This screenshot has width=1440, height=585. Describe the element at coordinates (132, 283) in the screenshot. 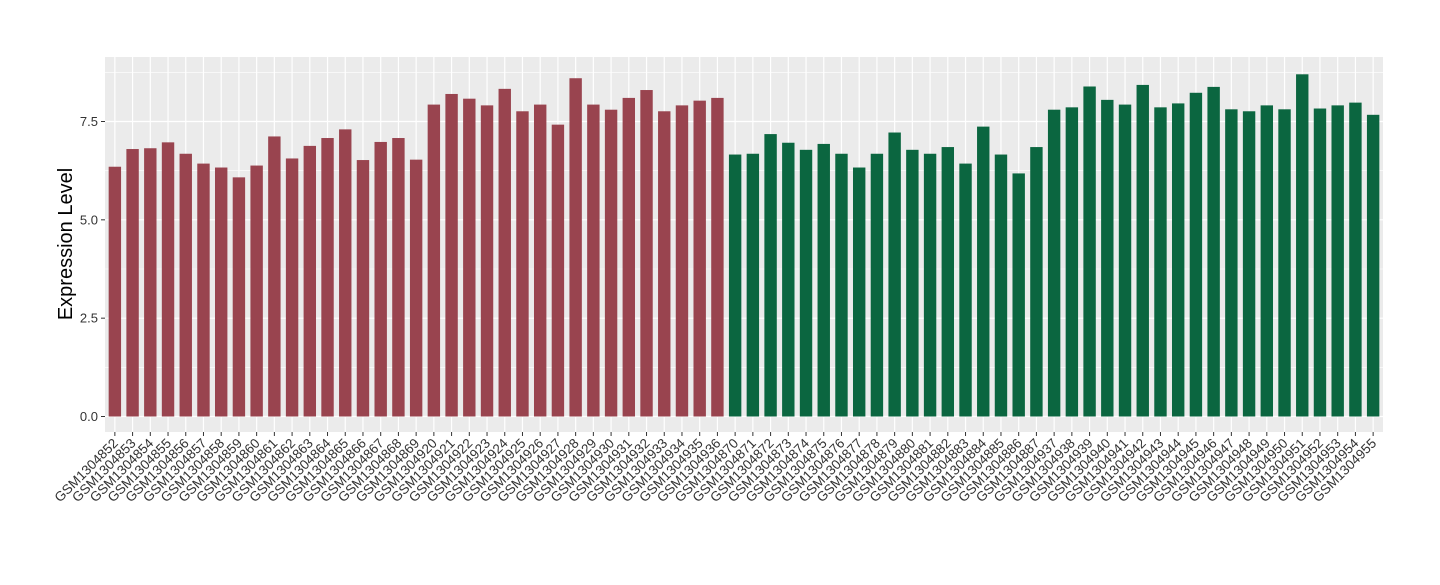

I see `bar-GSM1304853` at that location.